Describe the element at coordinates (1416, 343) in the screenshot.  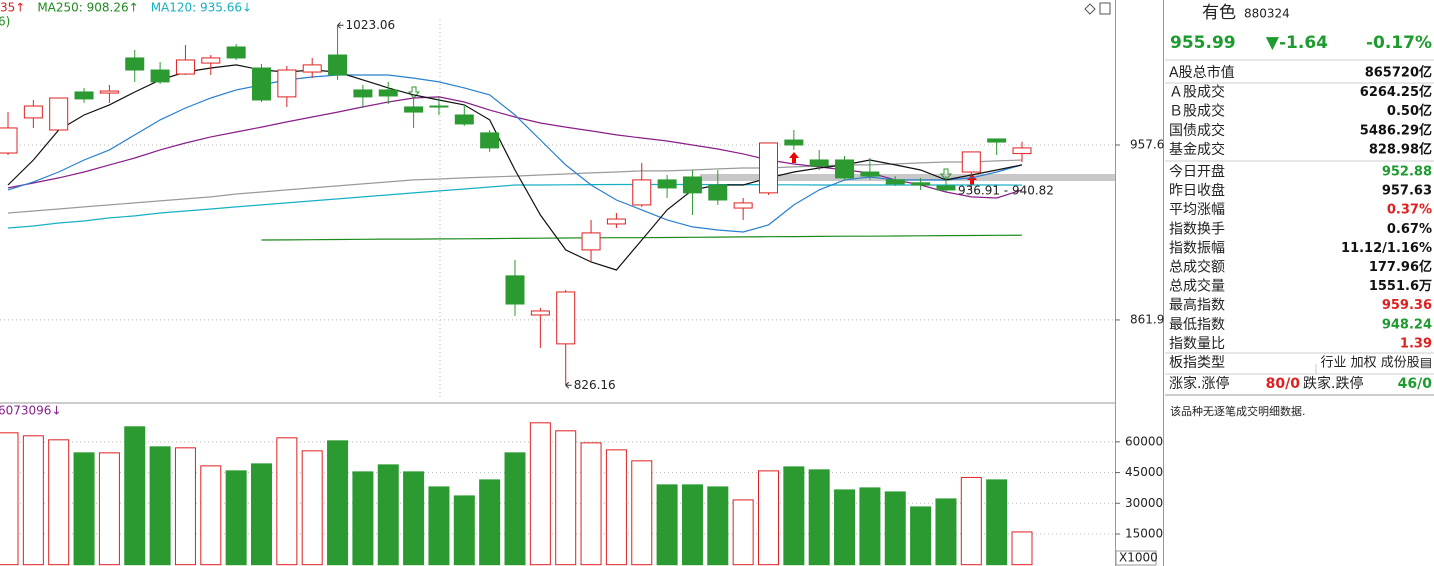
I see `row-value: 1.39` at that location.